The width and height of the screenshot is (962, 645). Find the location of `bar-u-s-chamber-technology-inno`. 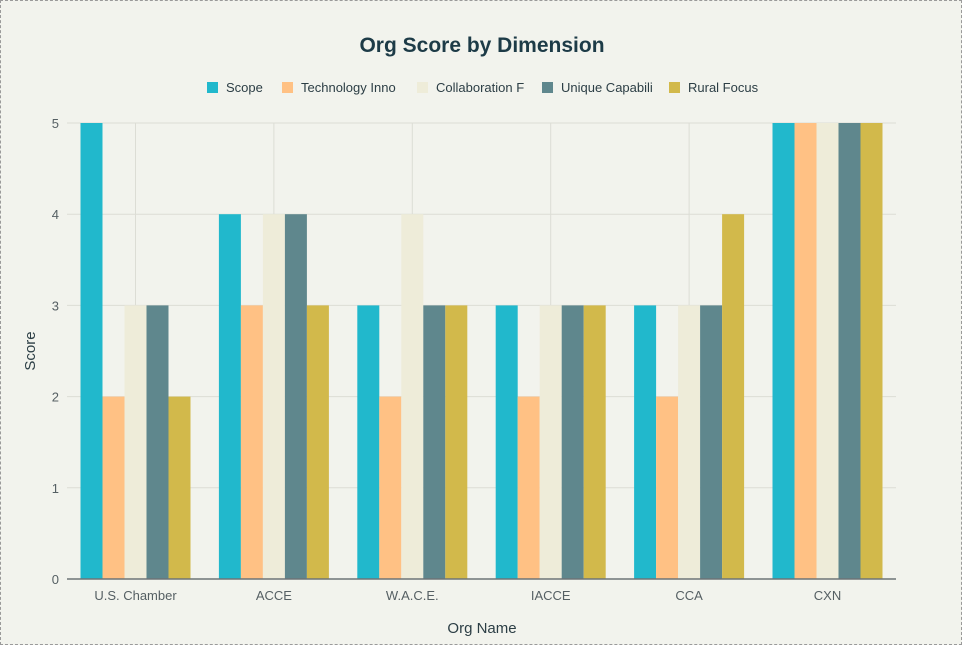

bar-u-s-chamber-technology-inno is located at coordinates (113, 487).